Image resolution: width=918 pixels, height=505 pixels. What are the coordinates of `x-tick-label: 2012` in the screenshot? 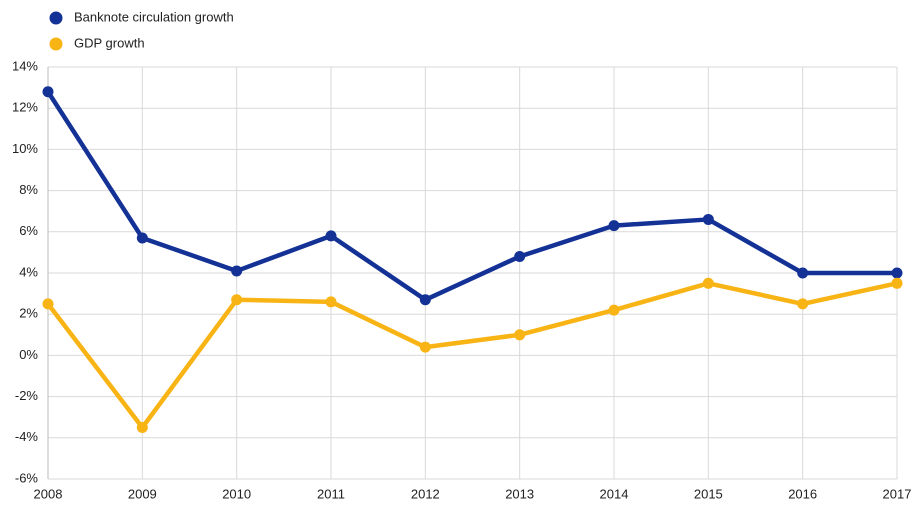 It's located at (425, 493).